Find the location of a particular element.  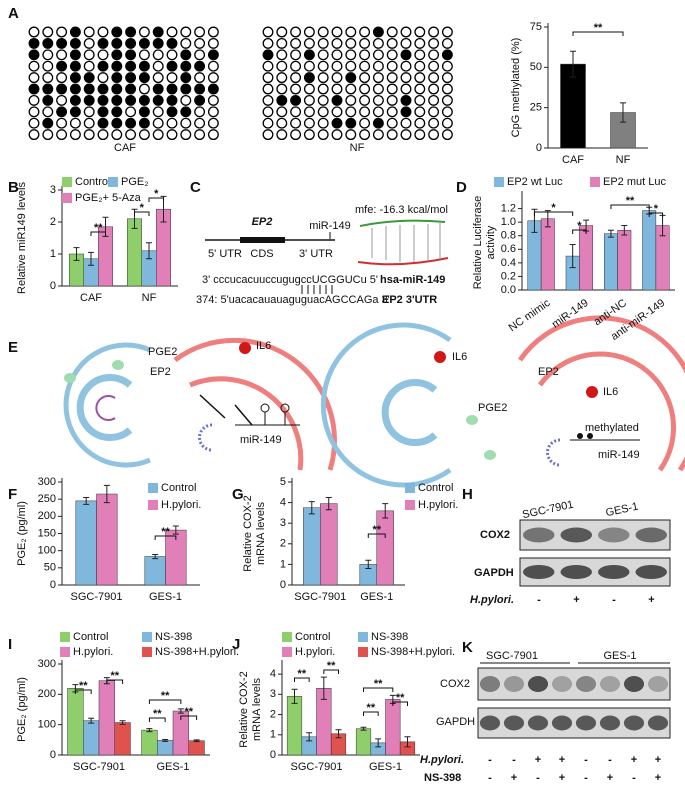

y-axis-label: activity is located at coordinates (491, 242).